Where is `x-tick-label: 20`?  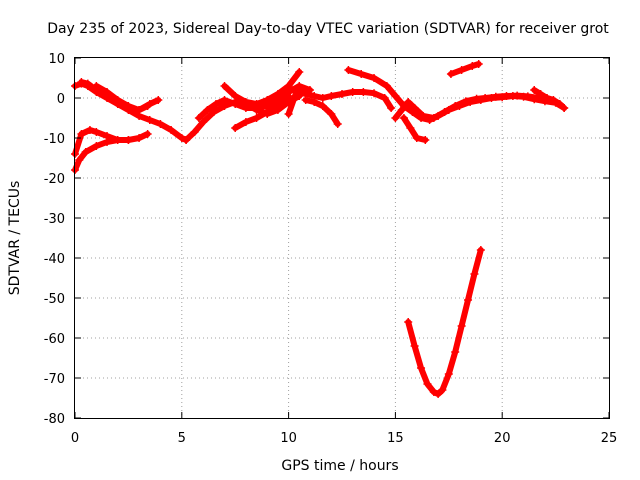 x-tick-label: 20 is located at coordinates (502, 438).